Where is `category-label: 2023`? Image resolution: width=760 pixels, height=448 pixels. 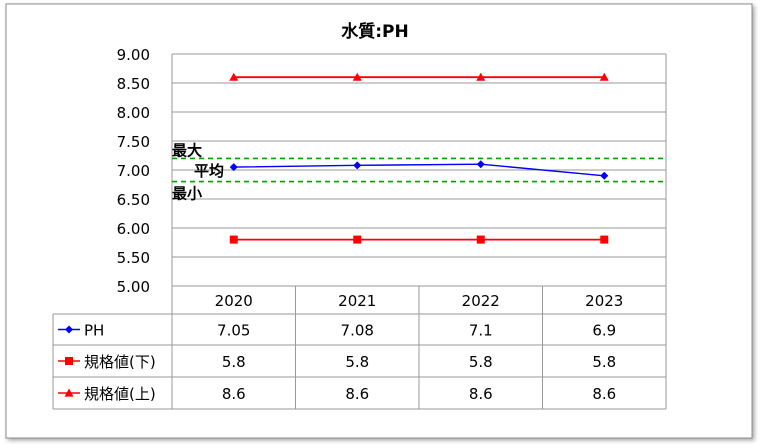 category-label: 2023 is located at coordinates (604, 301).